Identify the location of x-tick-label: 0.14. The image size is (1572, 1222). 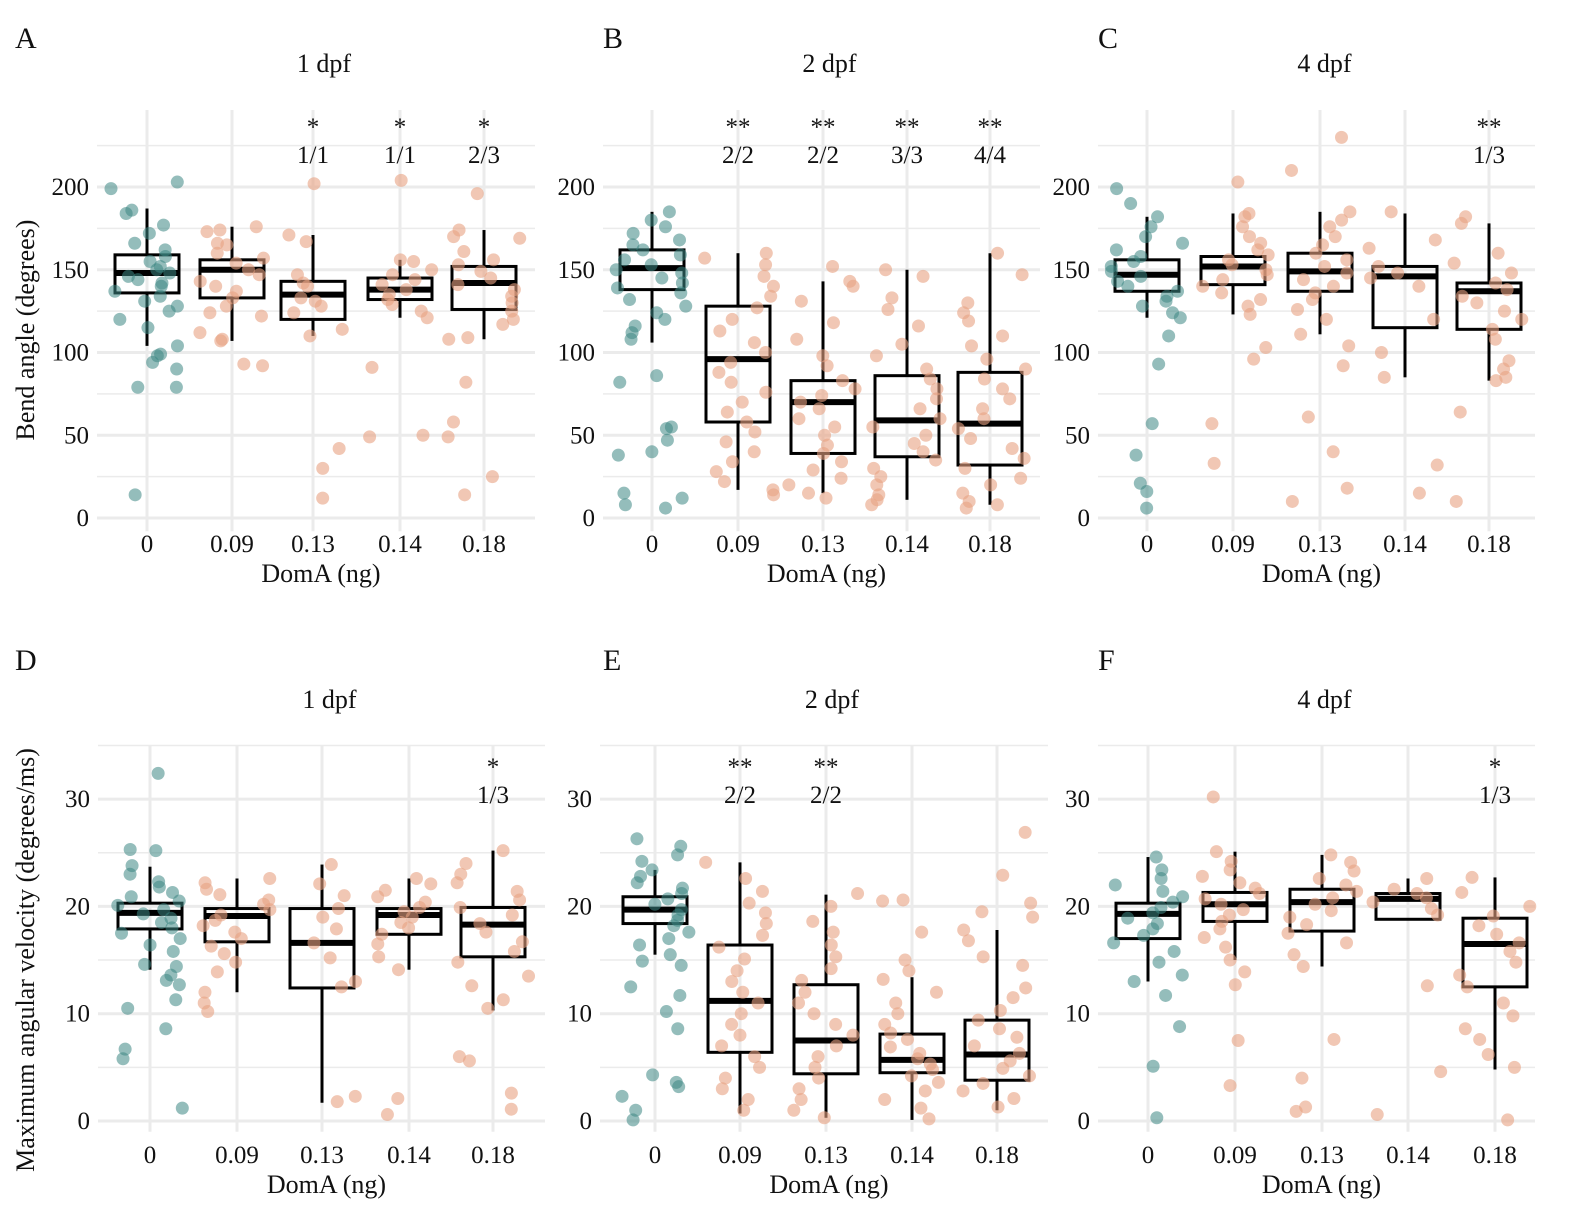
(1405, 544).